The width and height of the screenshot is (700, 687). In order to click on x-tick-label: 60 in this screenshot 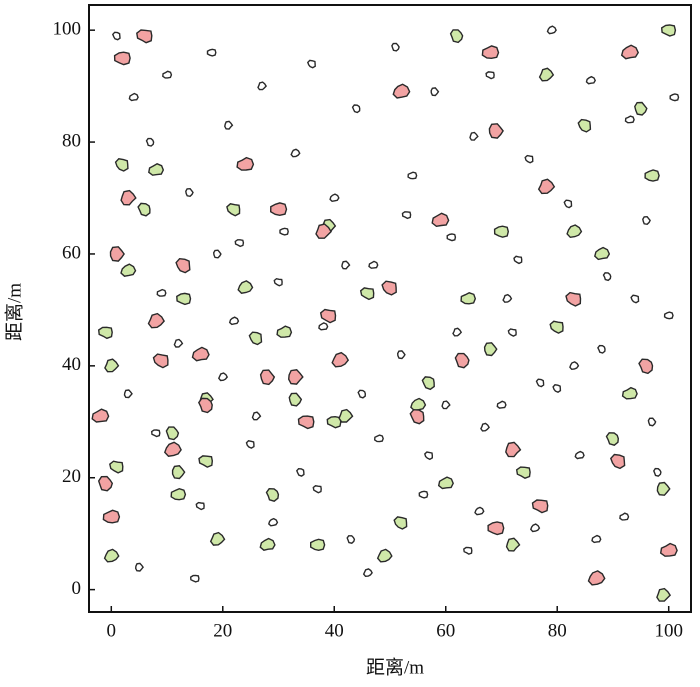, I will do `click(445, 630)`.